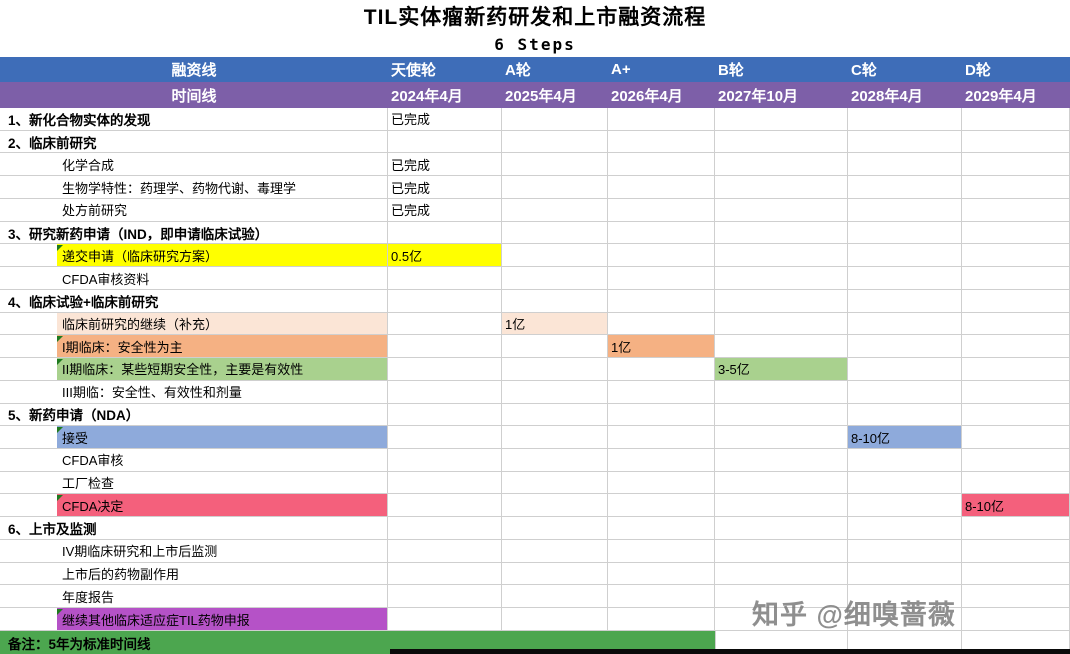 Image resolution: width=1070 pixels, height=654 pixels. Describe the element at coordinates (781, 369) in the screenshot. I see `value-cell: 3-5亿` at that location.